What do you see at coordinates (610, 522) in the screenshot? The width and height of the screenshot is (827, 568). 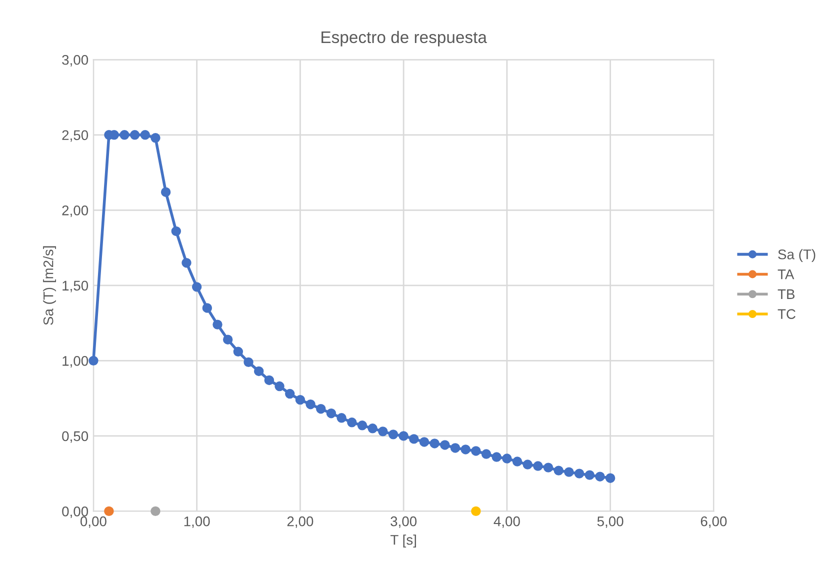 I see `x-tick-label: 5,00` at bounding box center [610, 522].